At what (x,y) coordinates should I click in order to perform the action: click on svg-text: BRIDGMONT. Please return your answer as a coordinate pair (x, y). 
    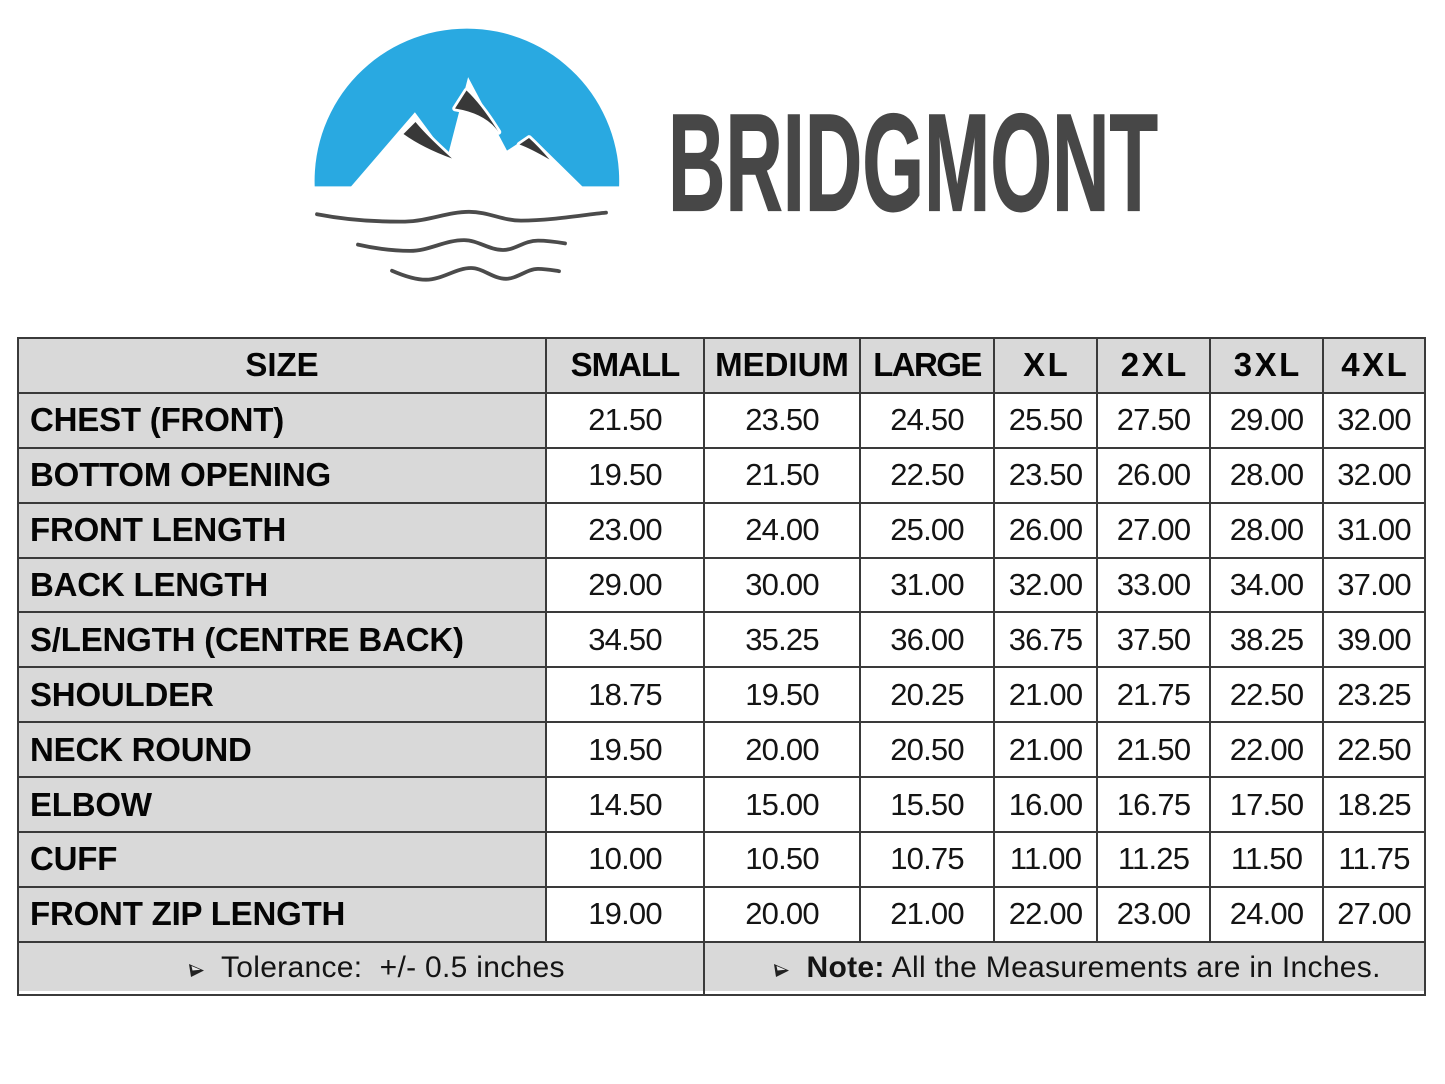
    Looking at the image, I should click on (913, 163).